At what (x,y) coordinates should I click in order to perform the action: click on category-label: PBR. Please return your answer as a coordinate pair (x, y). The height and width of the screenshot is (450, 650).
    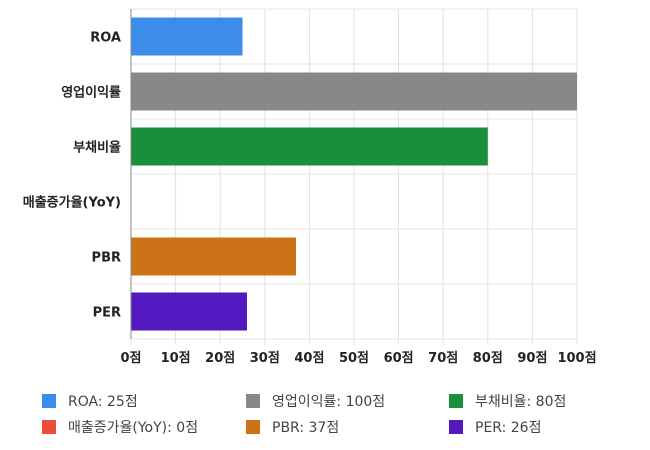
    Looking at the image, I should click on (106, 258).